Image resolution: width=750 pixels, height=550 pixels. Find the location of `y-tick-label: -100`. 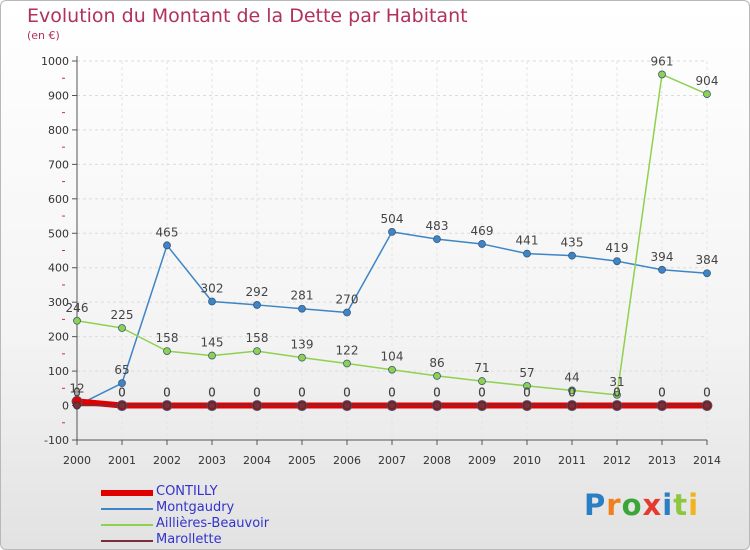

y-tick-label: -100 is located at coordinates (56, 440).